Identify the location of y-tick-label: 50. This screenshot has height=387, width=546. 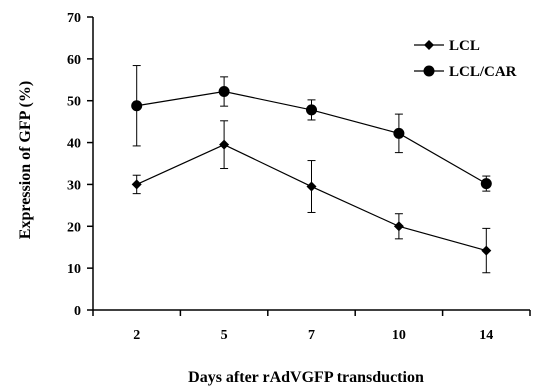
(74, 102).